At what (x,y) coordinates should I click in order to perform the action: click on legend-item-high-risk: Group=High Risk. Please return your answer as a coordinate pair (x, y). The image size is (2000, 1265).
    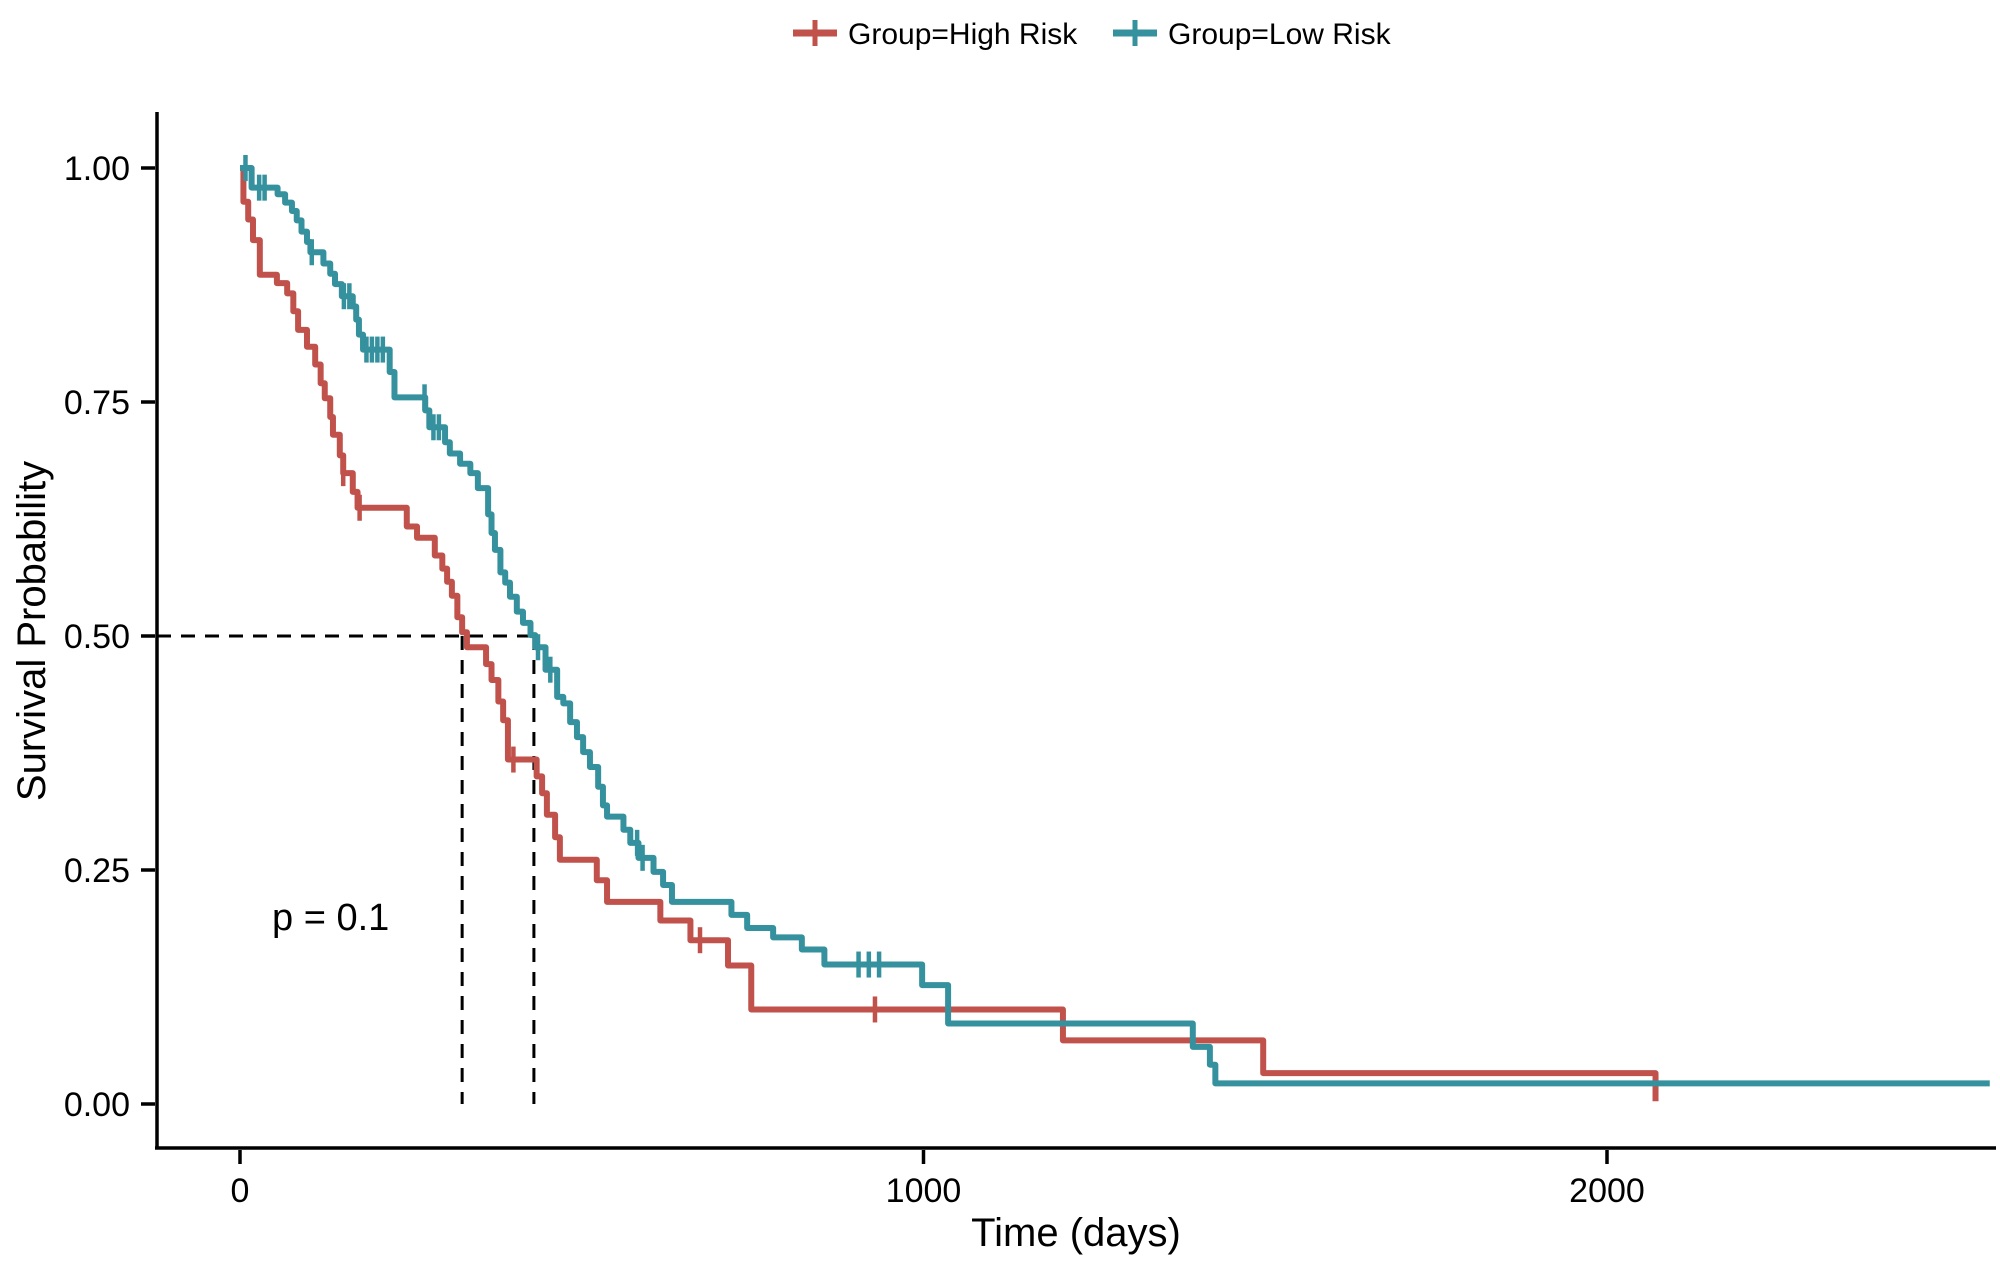
    Looking at the image, I should click on (935, 34).